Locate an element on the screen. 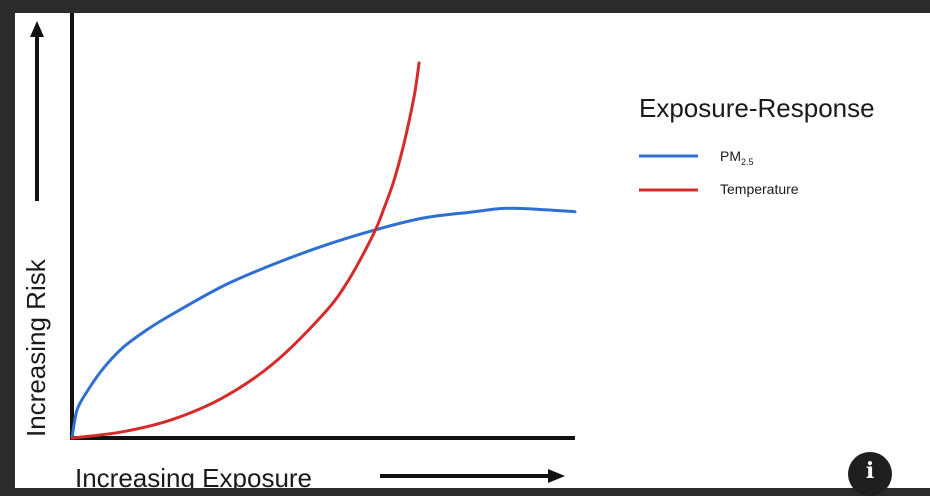  legend-label-pm25: PM2.5 is located at coordinates (737, 157).